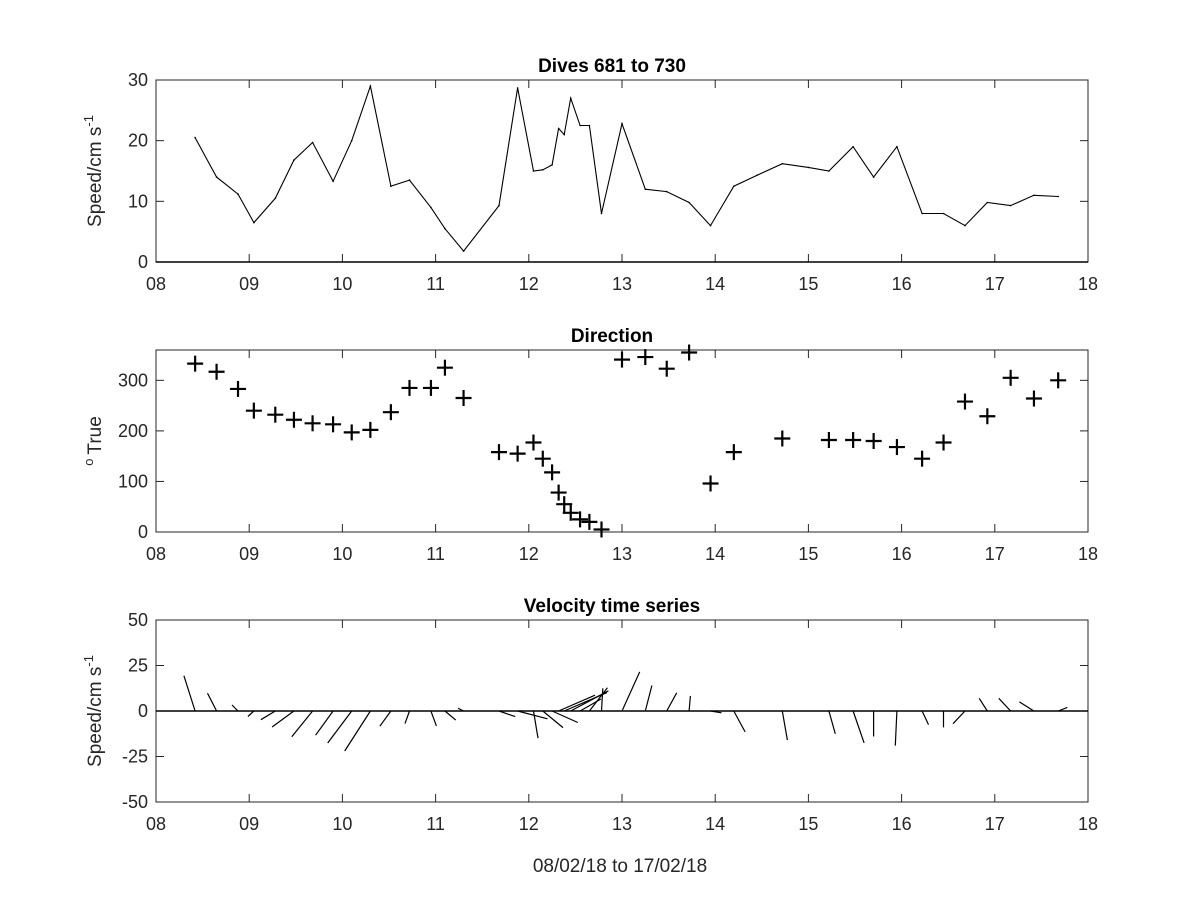 Image resolution: width=1200 pixels, height=905 pixels. Describe the element at coordinates (808, 554) in the screenshot. I see `direction-x-tick-label: 15` at that location.